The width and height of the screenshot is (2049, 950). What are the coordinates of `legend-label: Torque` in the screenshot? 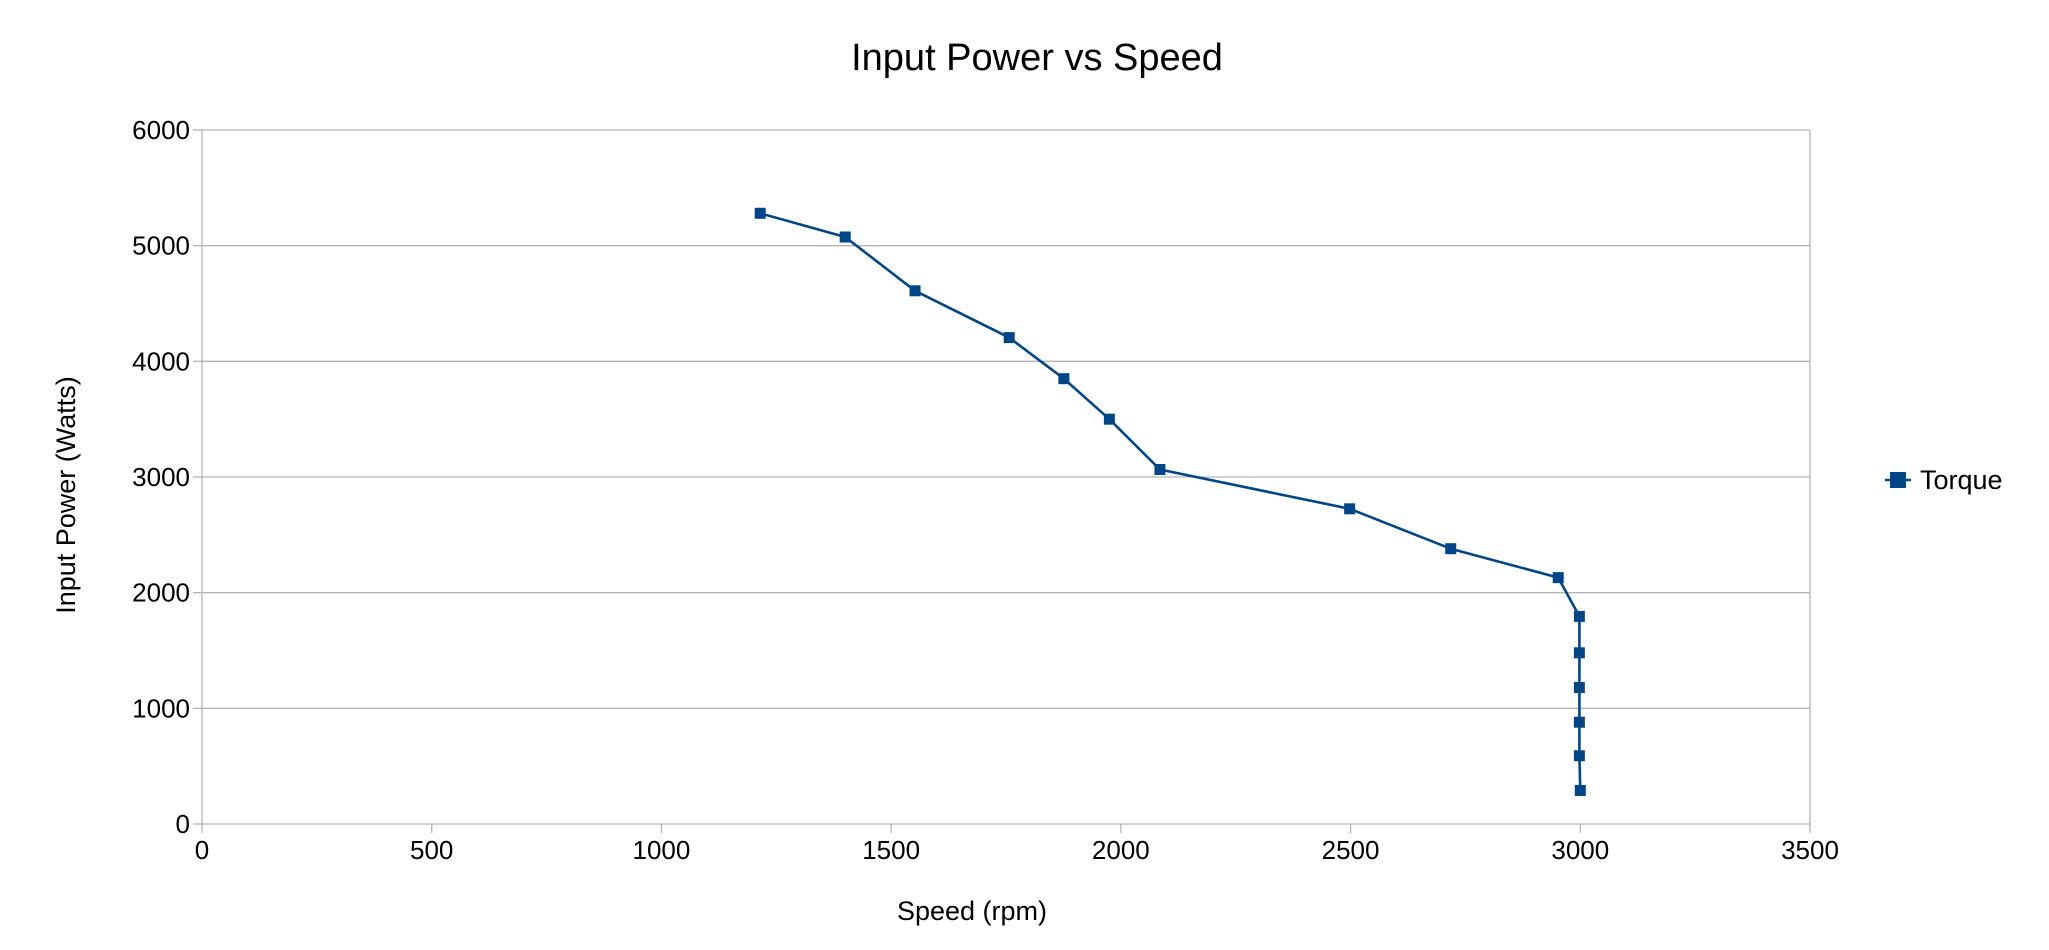 It's located at (1961, 480).